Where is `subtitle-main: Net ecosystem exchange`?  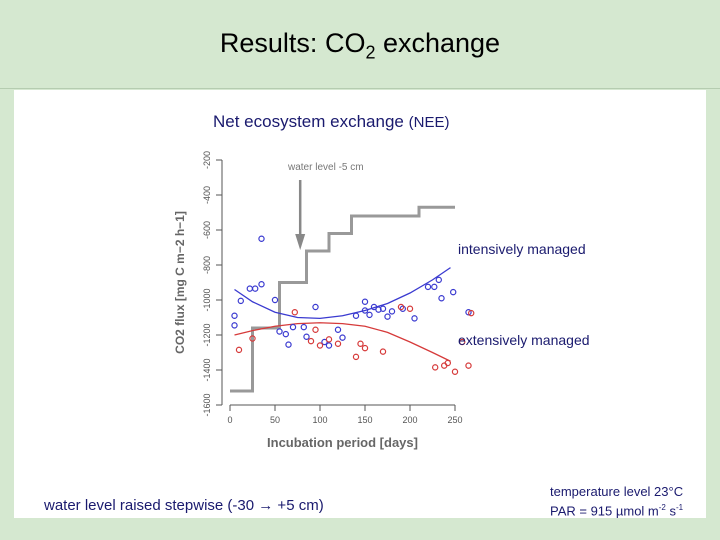 subtitle-main: Net ecosystem exchange is located at coordinates (308, 121).